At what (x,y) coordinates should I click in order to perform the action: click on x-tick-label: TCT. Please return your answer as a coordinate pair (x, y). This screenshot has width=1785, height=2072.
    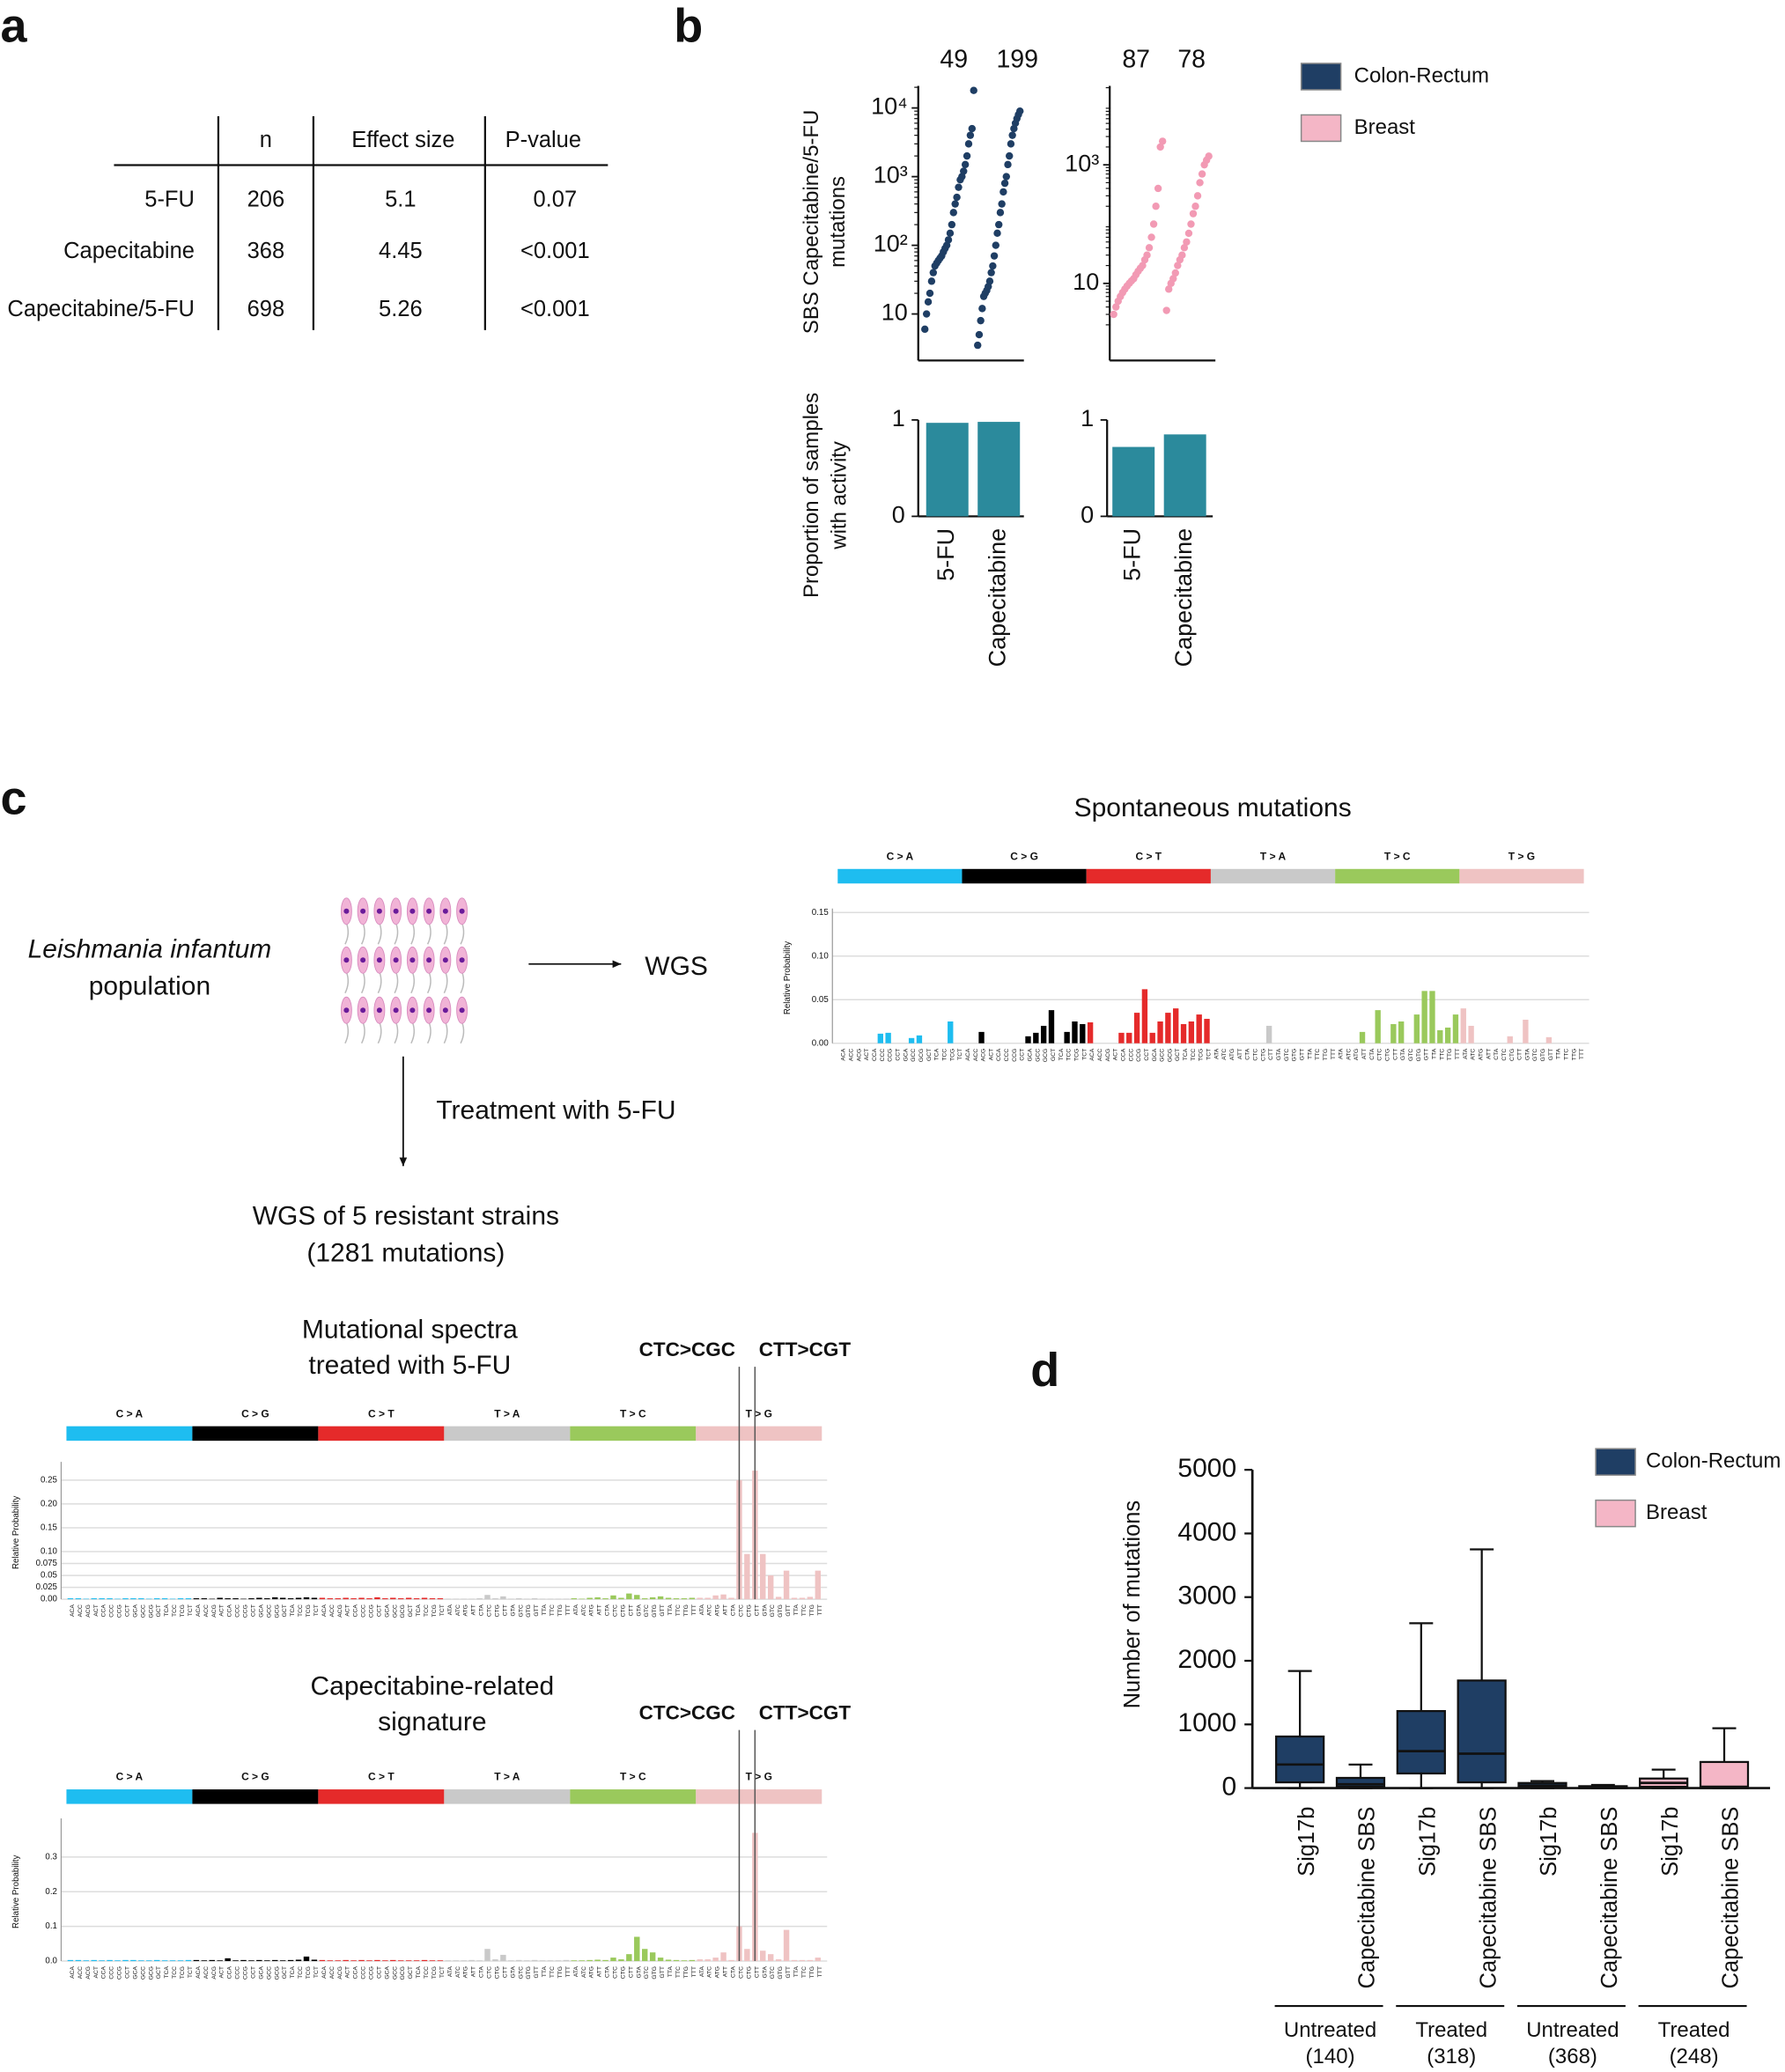
    Looking at the image, I should click on (960, 1054).